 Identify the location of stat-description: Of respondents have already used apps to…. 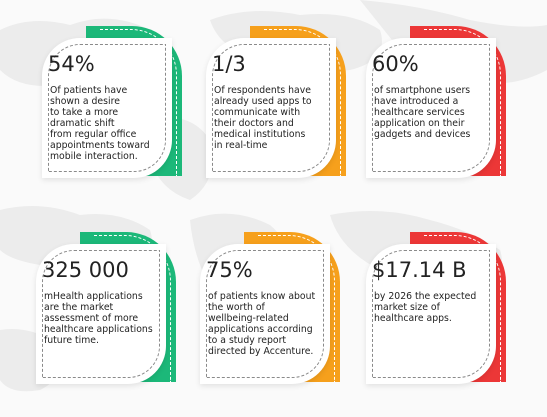
(263, 118).